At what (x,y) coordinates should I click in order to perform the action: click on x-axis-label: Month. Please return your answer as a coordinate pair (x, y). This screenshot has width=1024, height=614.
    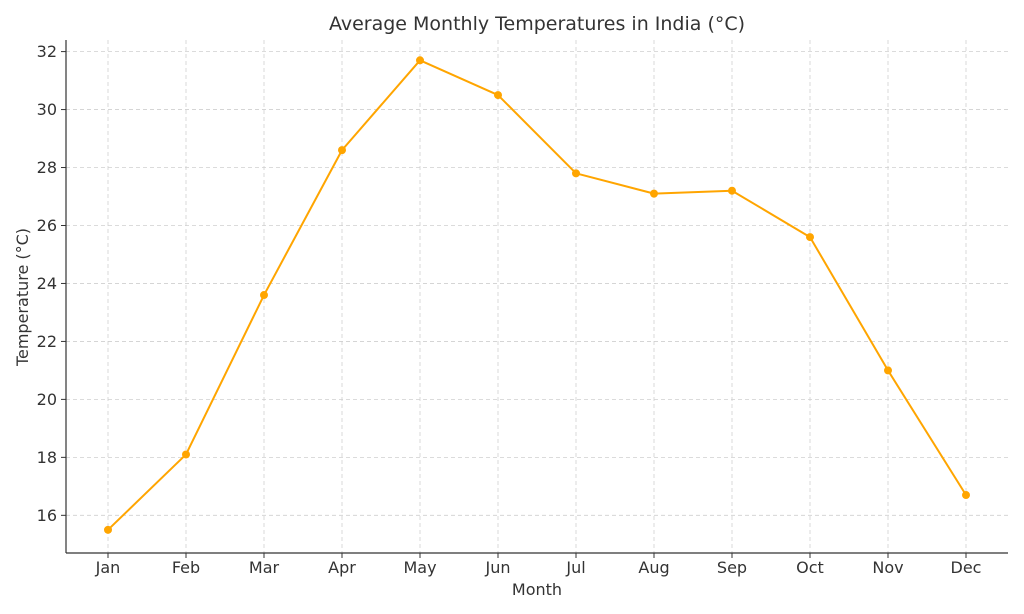
    Looking at the image, I should click on (537, 589).